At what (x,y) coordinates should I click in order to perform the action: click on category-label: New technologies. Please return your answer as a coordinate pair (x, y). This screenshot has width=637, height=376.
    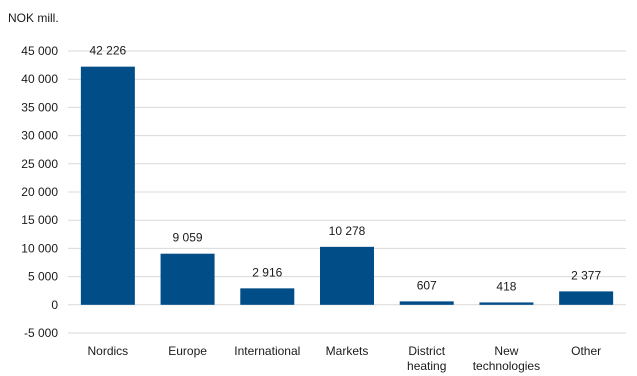
    Looking at the image, I should click on (506, 358).